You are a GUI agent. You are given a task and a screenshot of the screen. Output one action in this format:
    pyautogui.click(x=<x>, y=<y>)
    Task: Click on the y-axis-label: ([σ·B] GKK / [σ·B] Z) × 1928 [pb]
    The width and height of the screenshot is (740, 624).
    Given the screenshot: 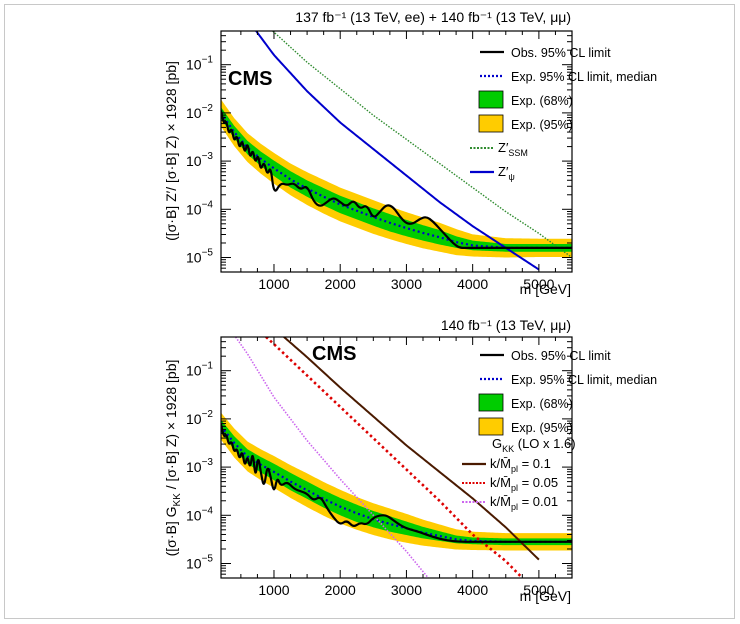 What is the action you would take?
    pyautogui.click(x=173, y=458)
    